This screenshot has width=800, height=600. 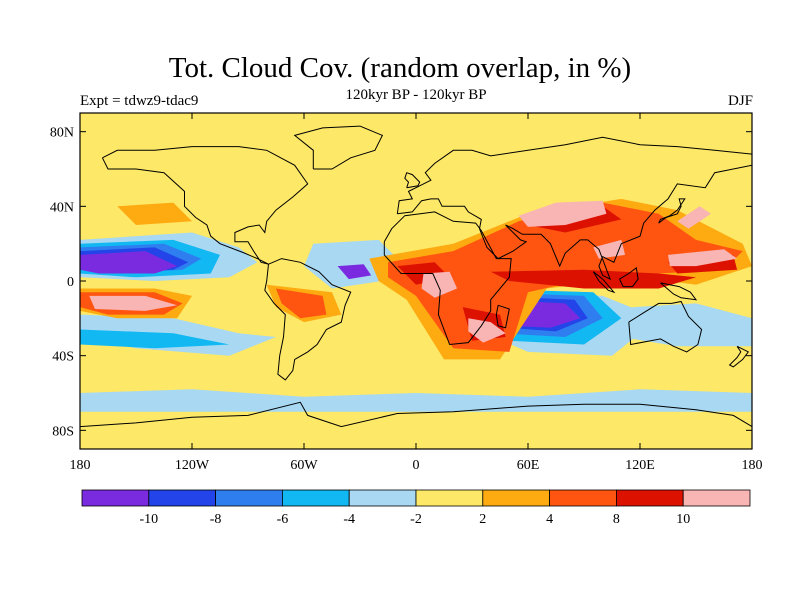 I want to click on colorbar-label: -10, so click(x=148, y=519).